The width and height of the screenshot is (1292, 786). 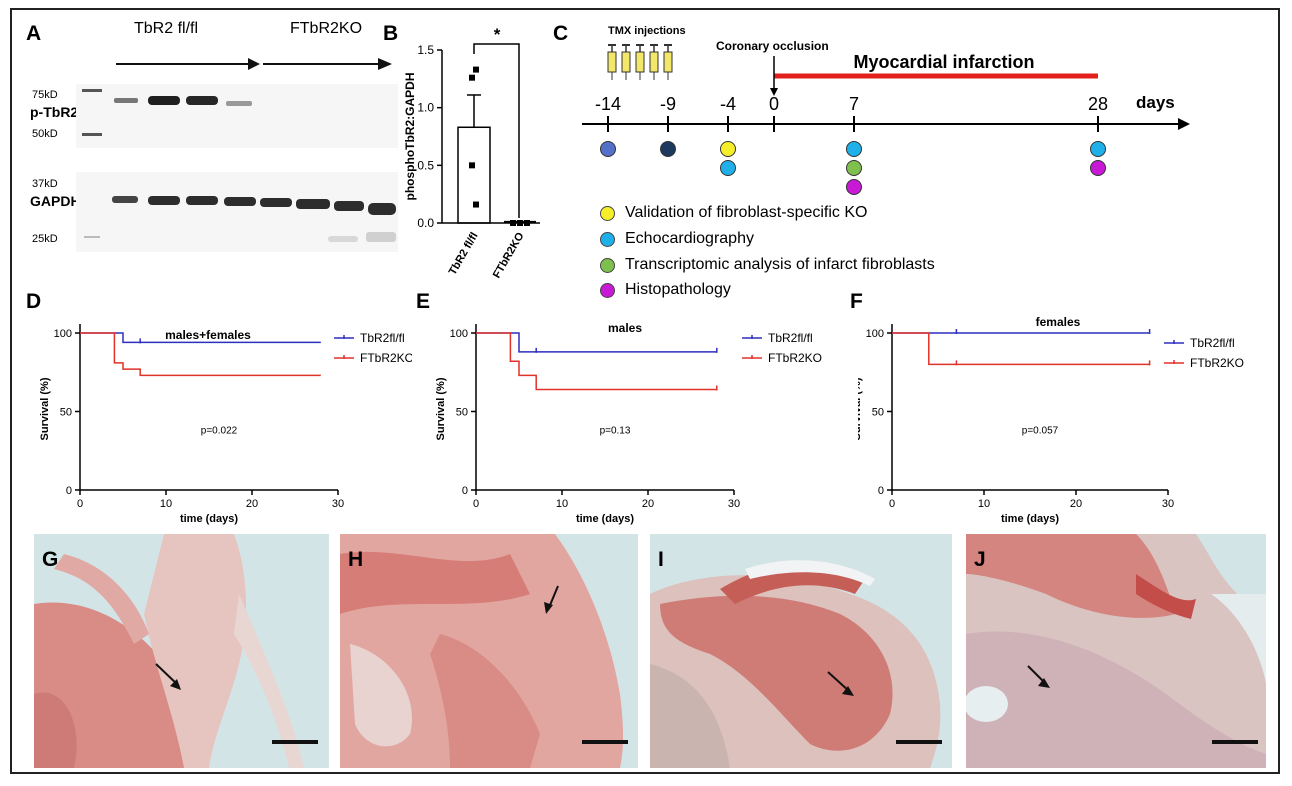 I want to click on y-axis-label: Survival (%), so click(x=441, y=408).